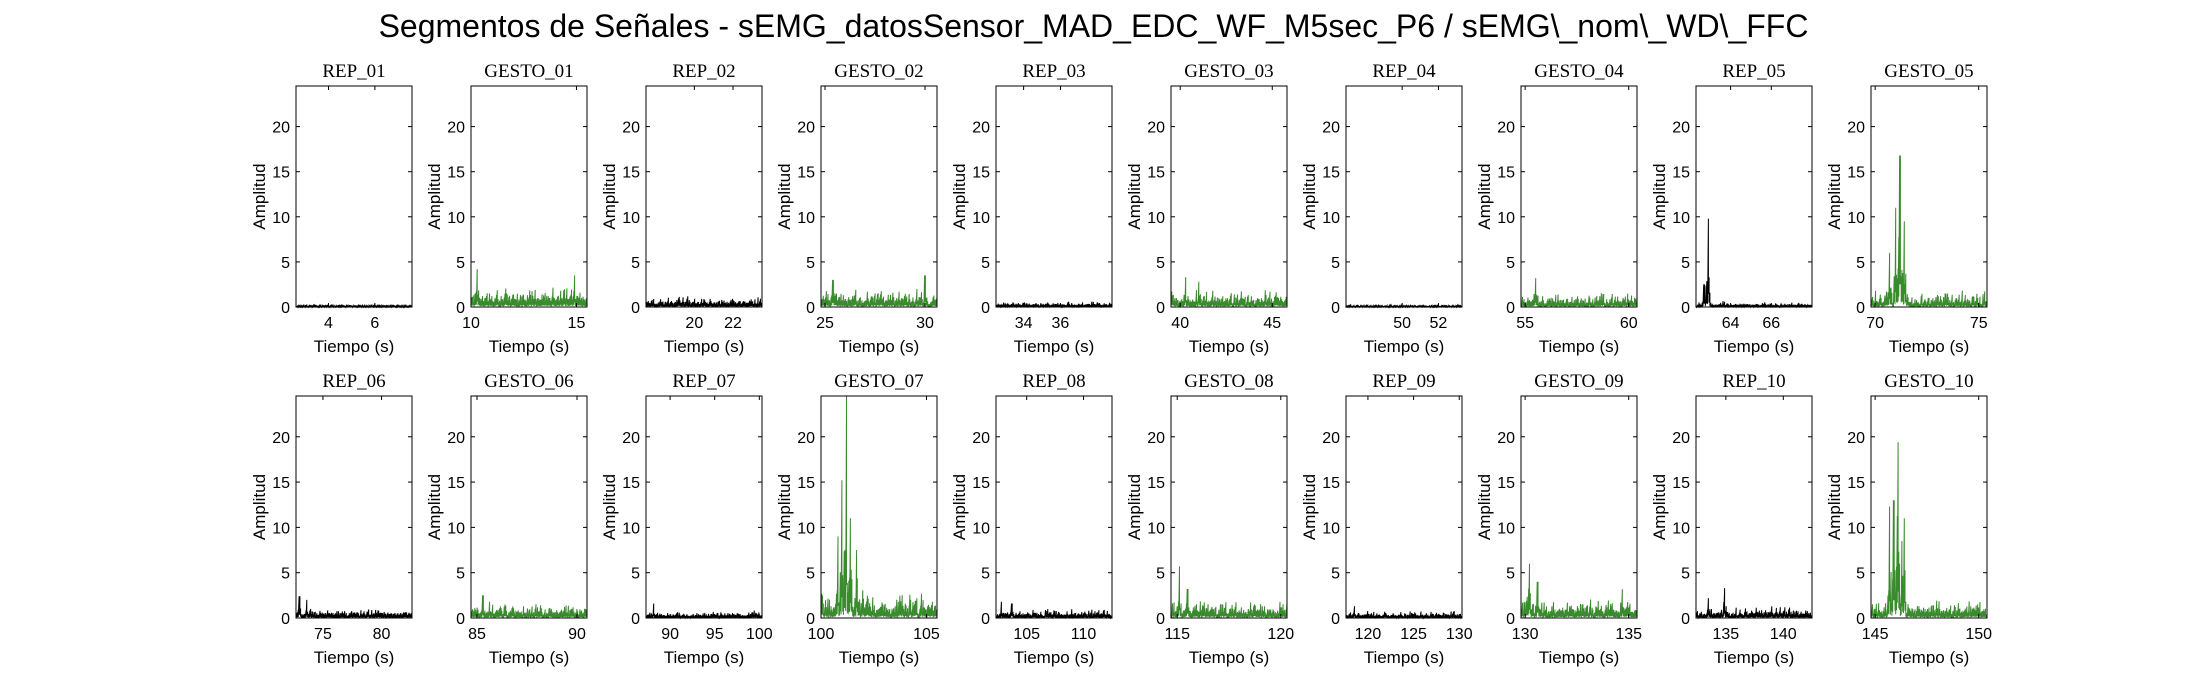 This screenshot has width=2187, height=688. What do you see at coordinates (1280, 634) in the screenshot?
I see `x-tick-label: 120` at bounding box center [1280, 634].